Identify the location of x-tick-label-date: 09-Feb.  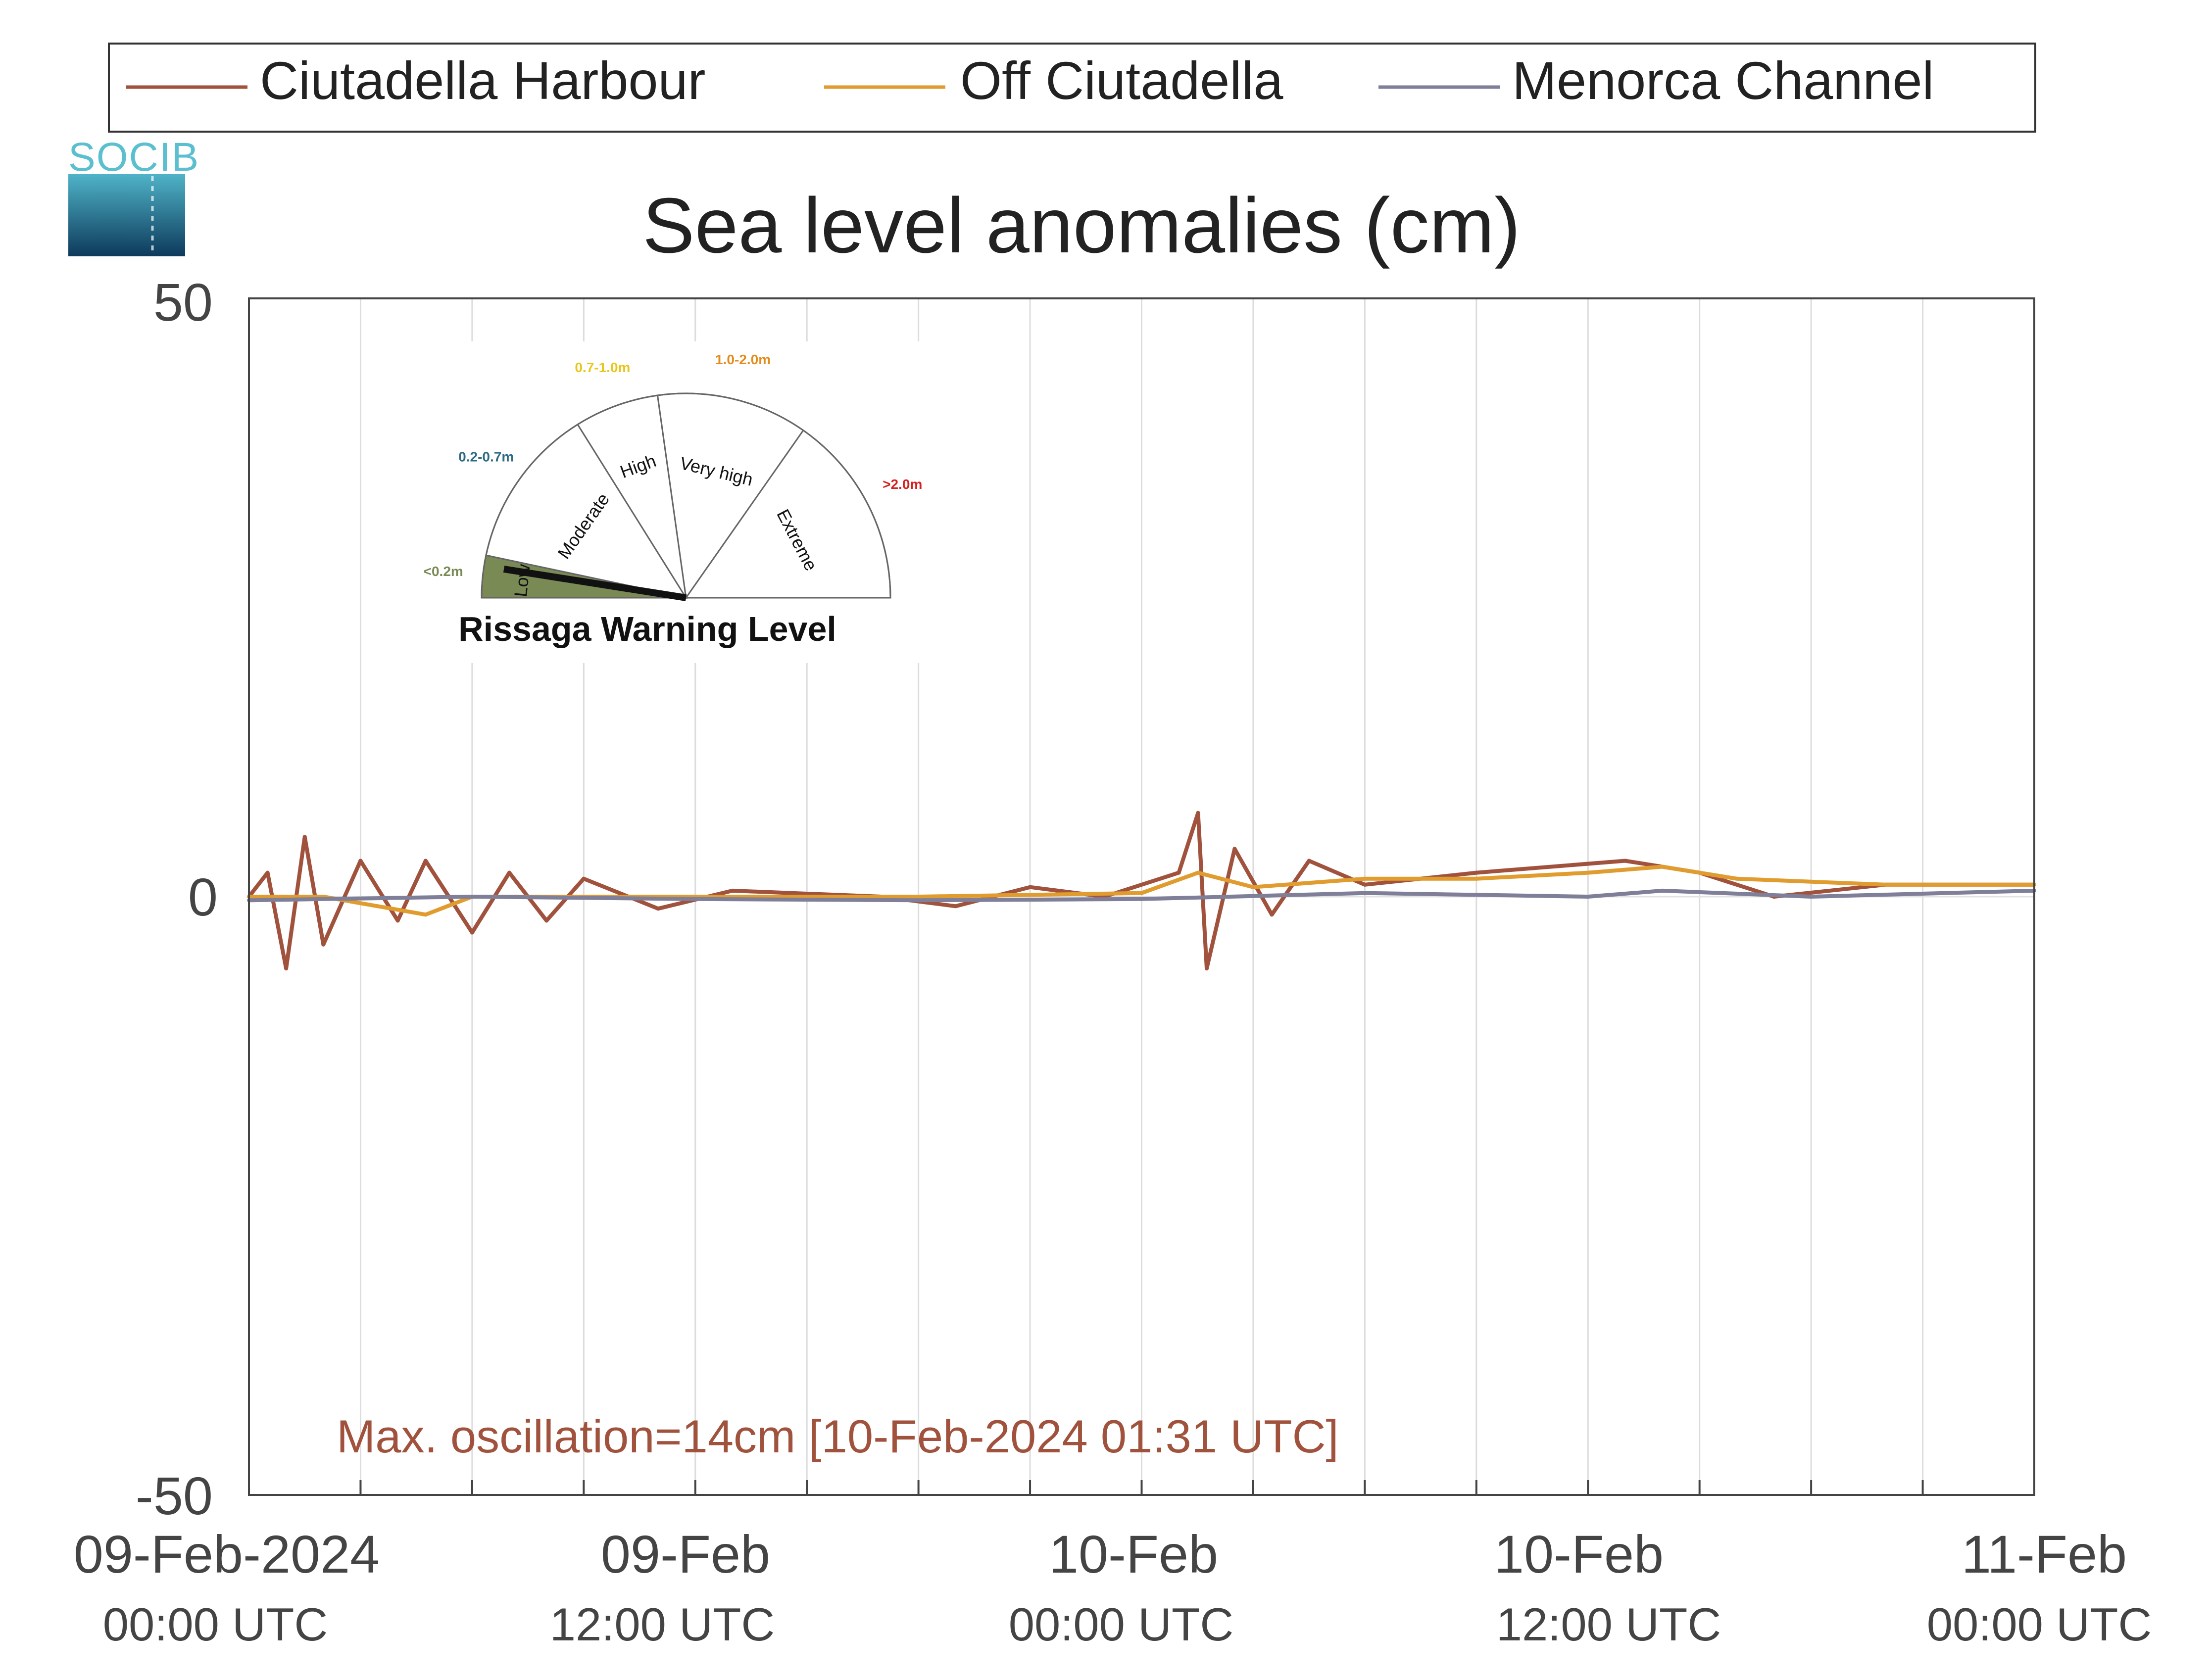
(685, 1554).